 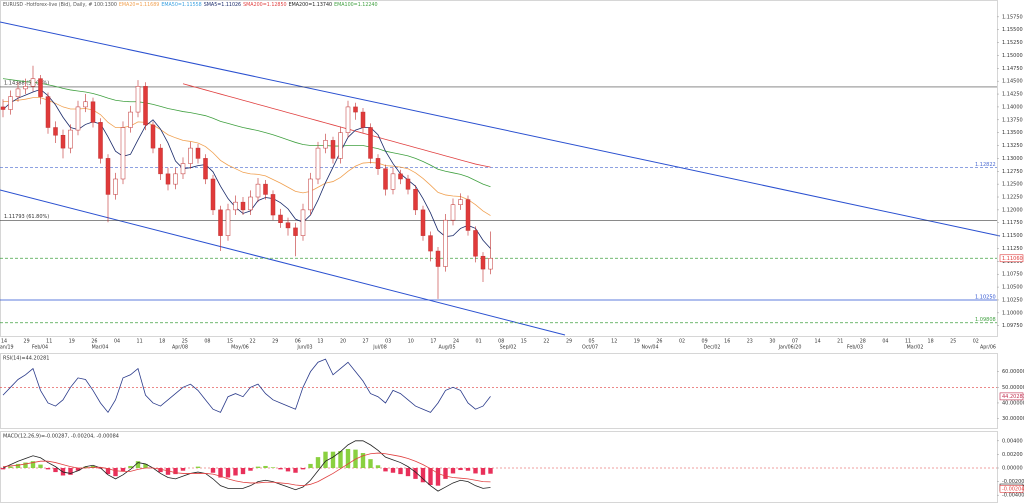 What do you see at coordinates (1012, 159) in the screenshot?
I see `y-tick-label: 1.13000` at bounding box center [1012, 159].